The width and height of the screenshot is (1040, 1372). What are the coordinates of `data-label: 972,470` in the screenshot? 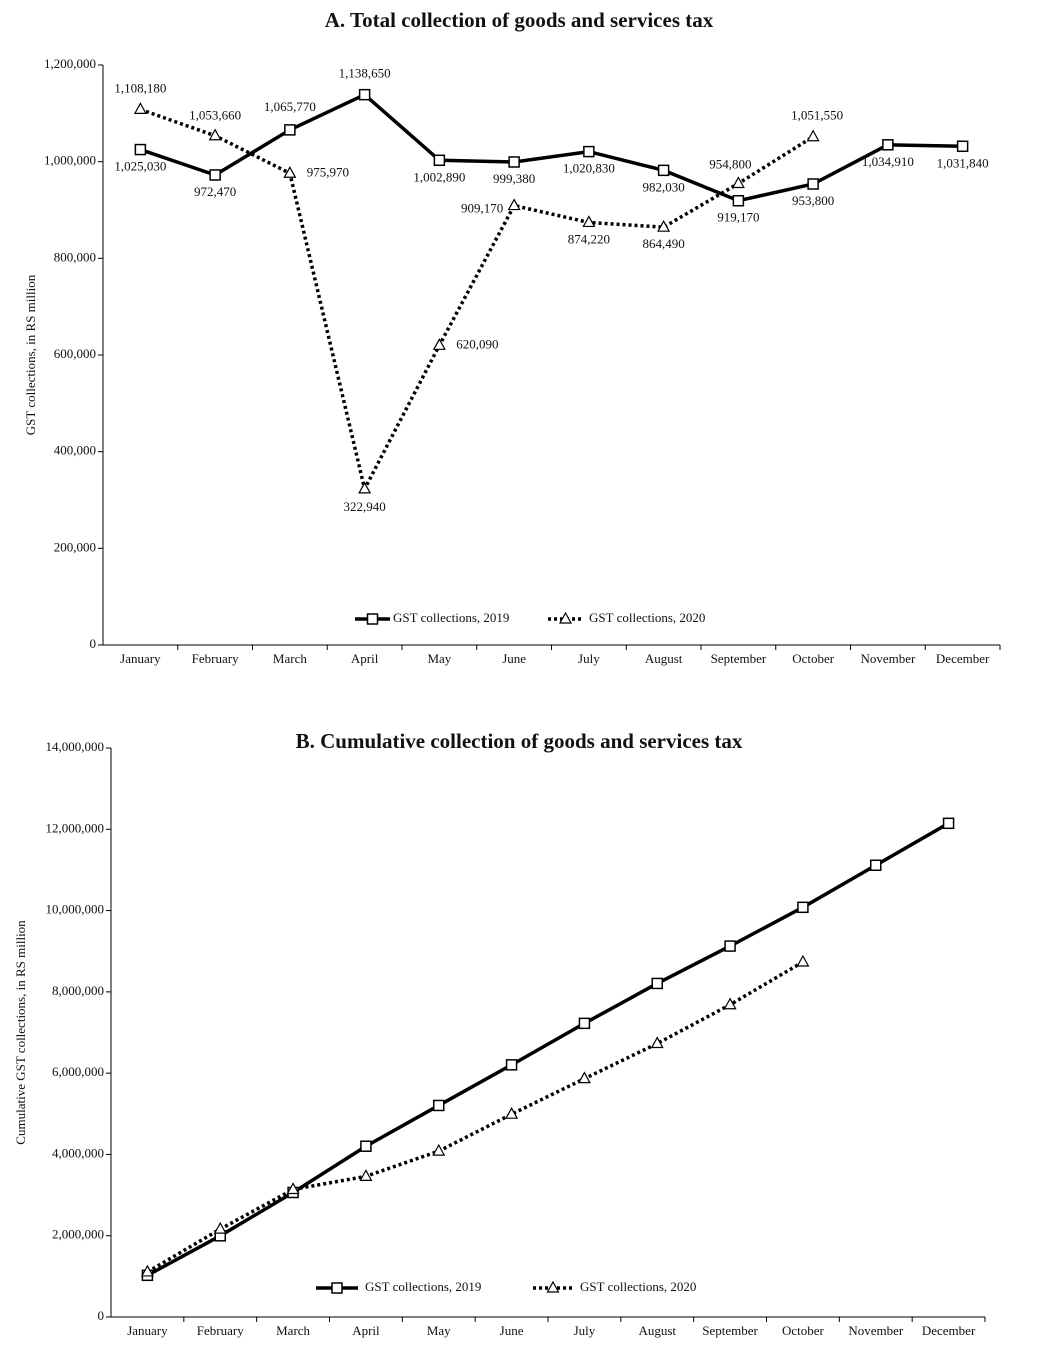 It's located at (215, 191).